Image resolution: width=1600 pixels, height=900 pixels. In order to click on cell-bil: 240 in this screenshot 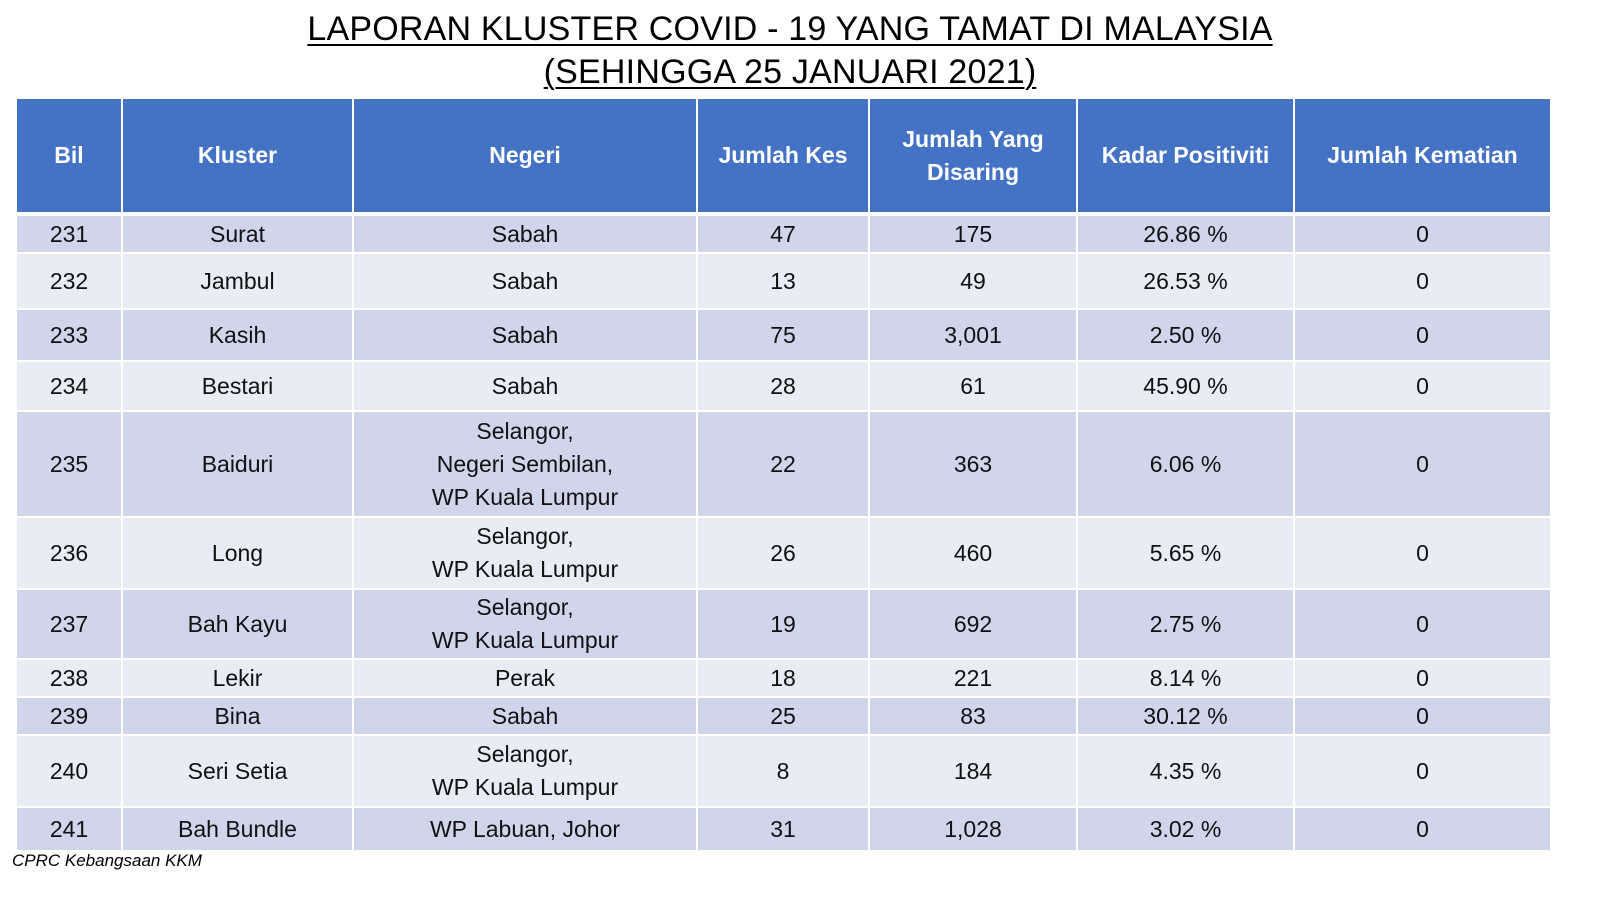, I will do `click(69, 771)`.